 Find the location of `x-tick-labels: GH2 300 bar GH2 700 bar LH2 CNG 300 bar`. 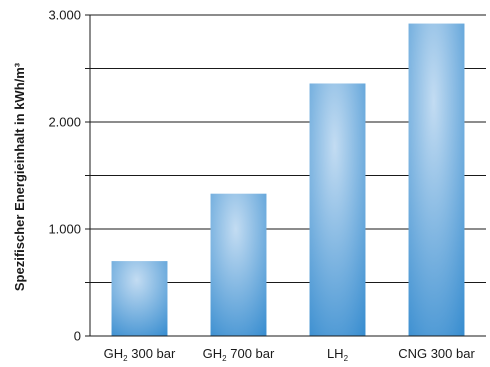

x-tick-labels: GH2 300 bar GH2 700 bar LH2 CNG 300 bar is located at coordinates (290, 354).